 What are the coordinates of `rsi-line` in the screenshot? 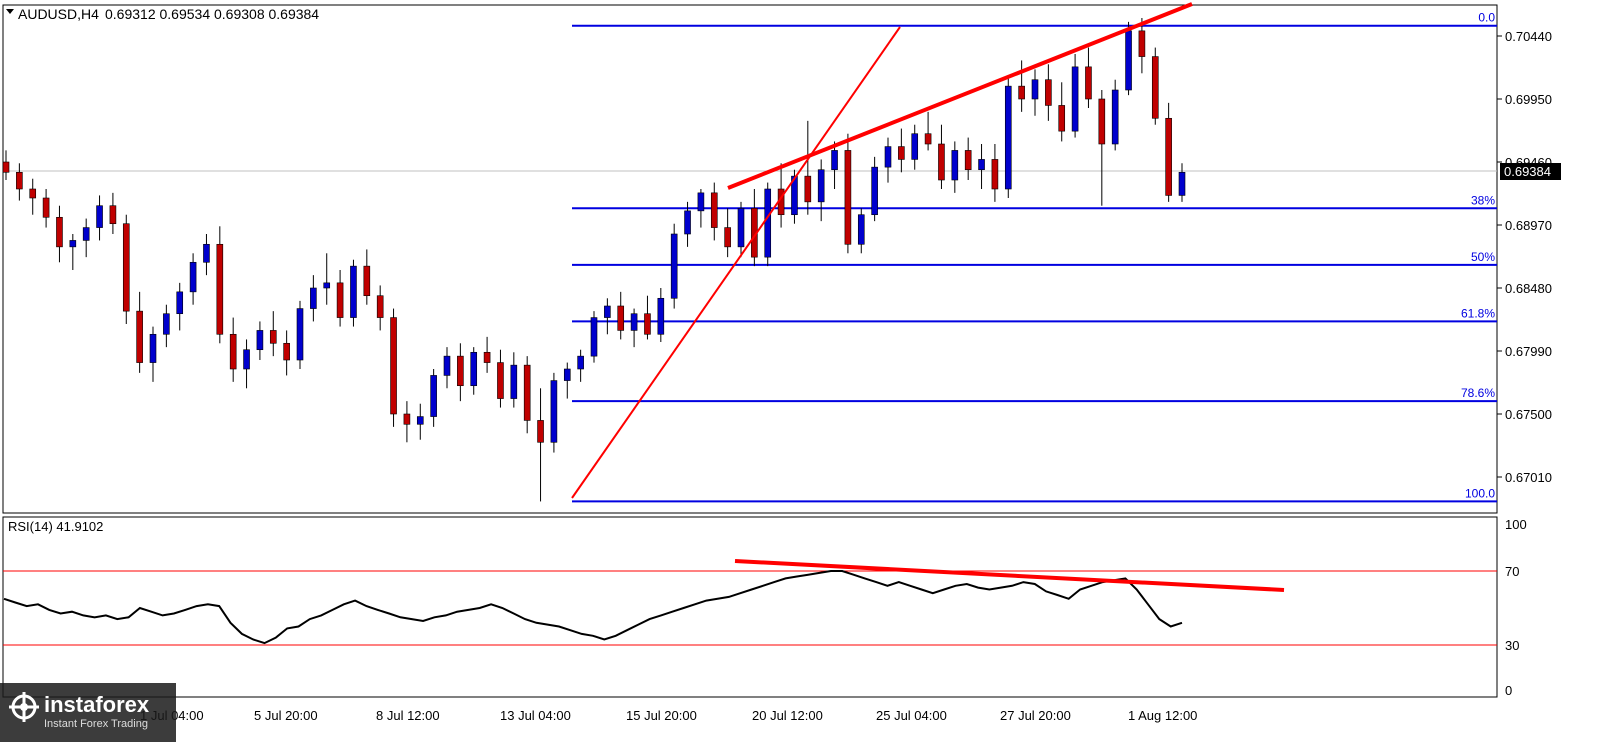 It's located at (593, 607).